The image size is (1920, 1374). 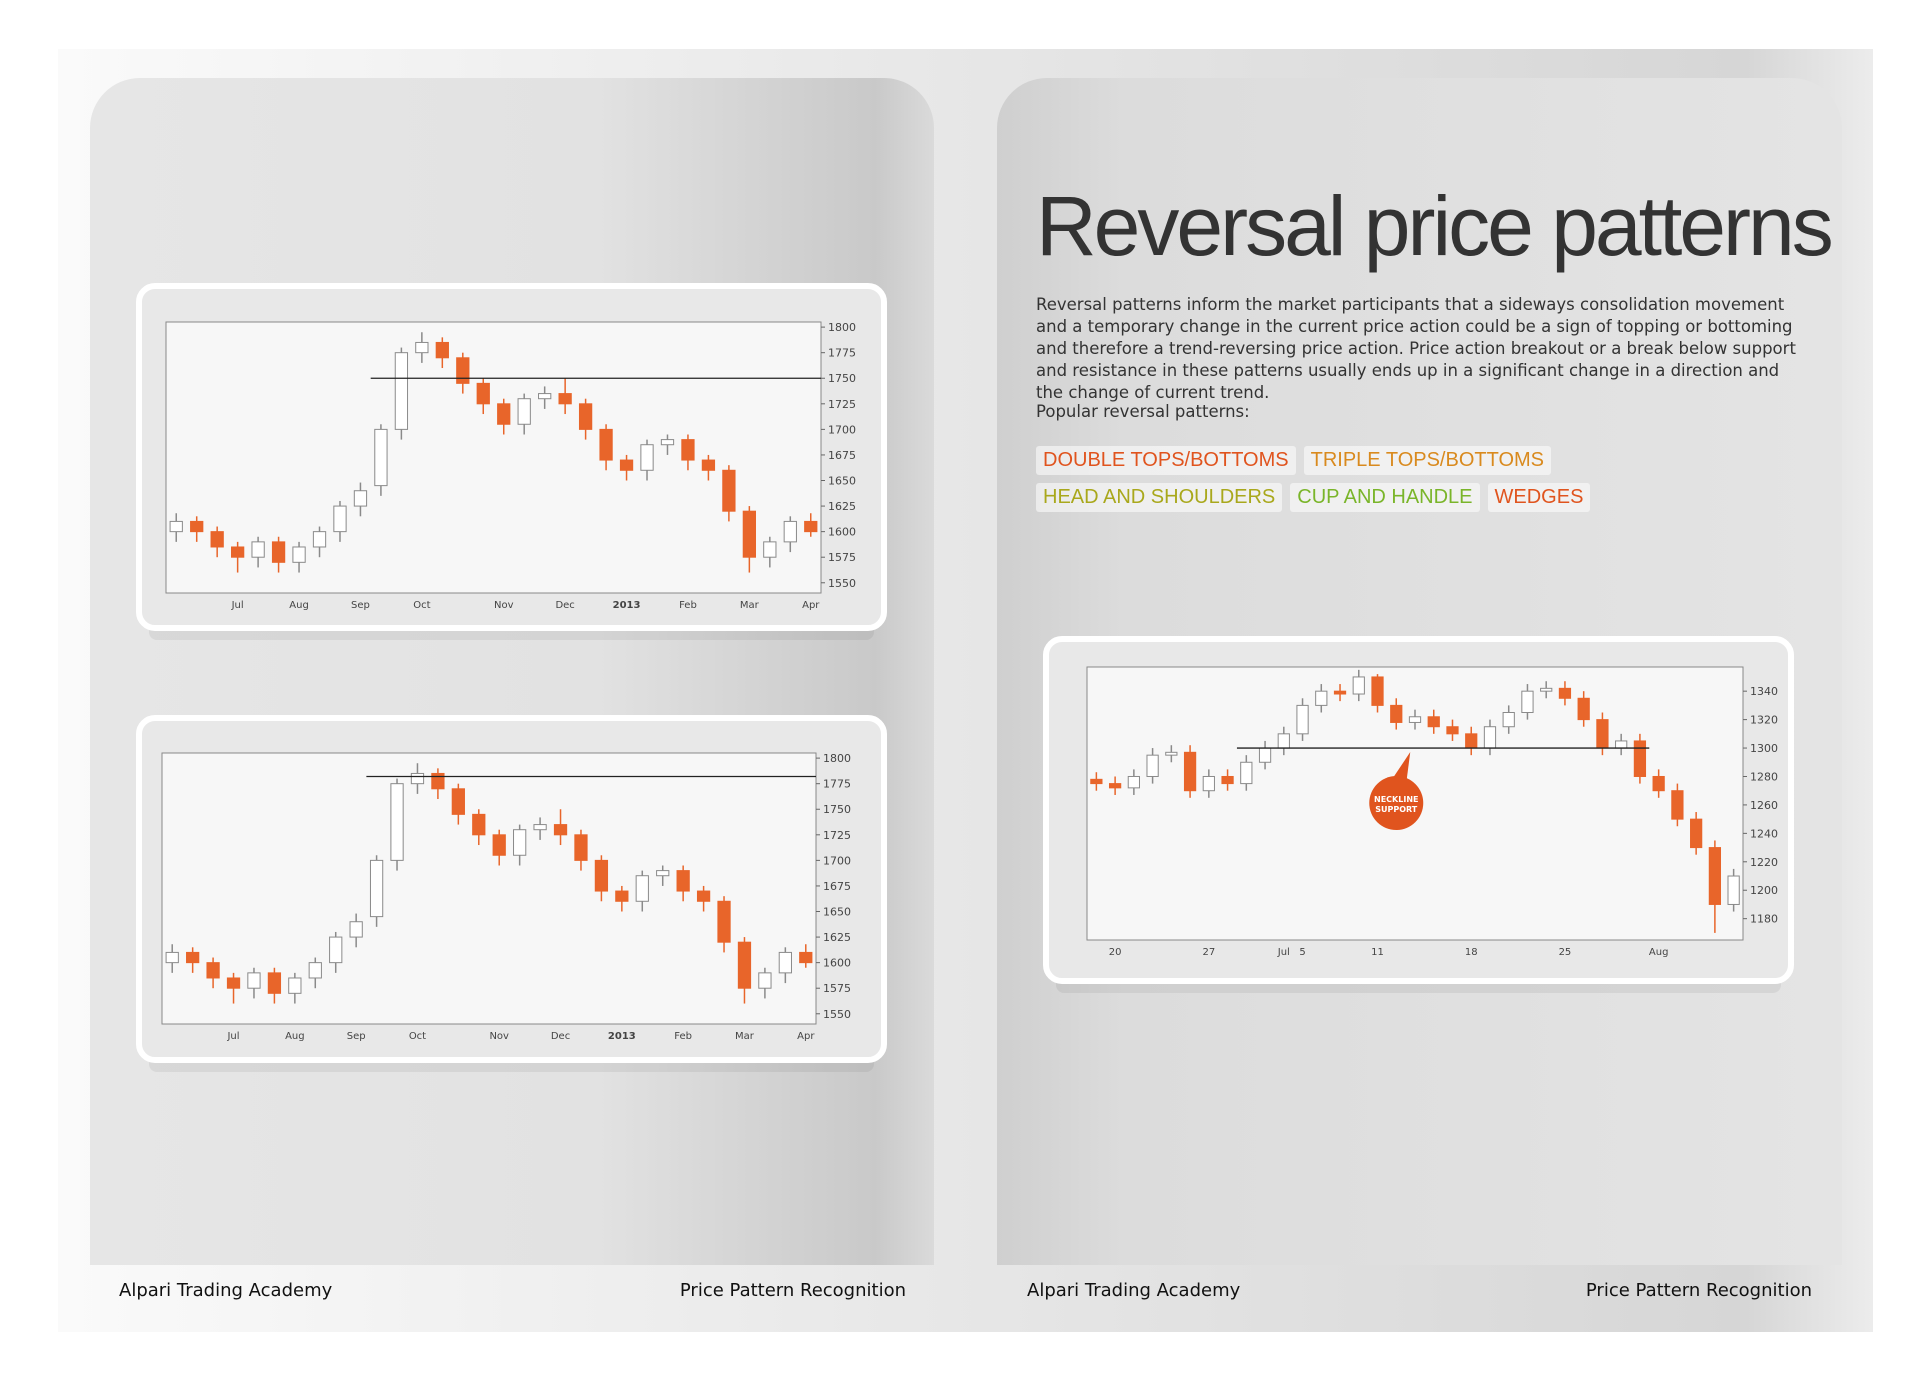 I want to click on y-tick-label: 1550, so click(x=837, y=1014).